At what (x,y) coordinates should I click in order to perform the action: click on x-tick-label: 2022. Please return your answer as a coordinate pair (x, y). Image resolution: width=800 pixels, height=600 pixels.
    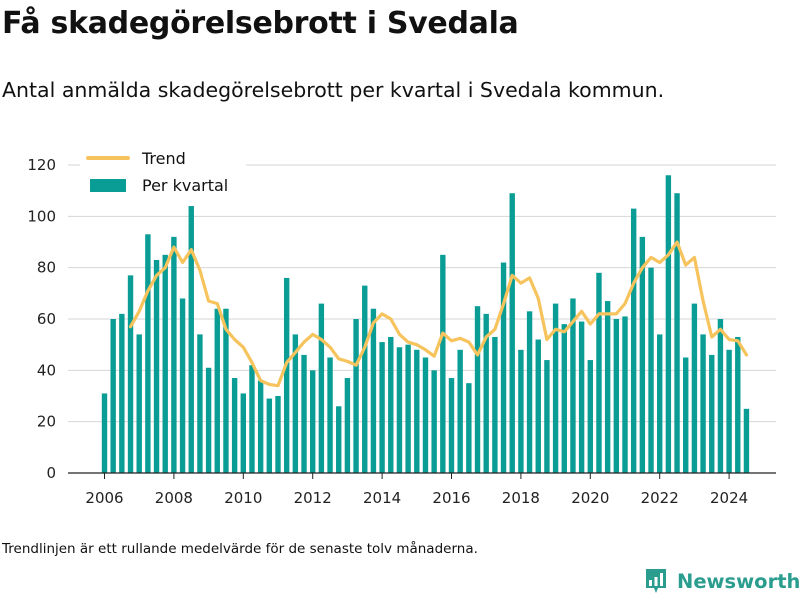
    Looking at the image, I should click on (660, 498).